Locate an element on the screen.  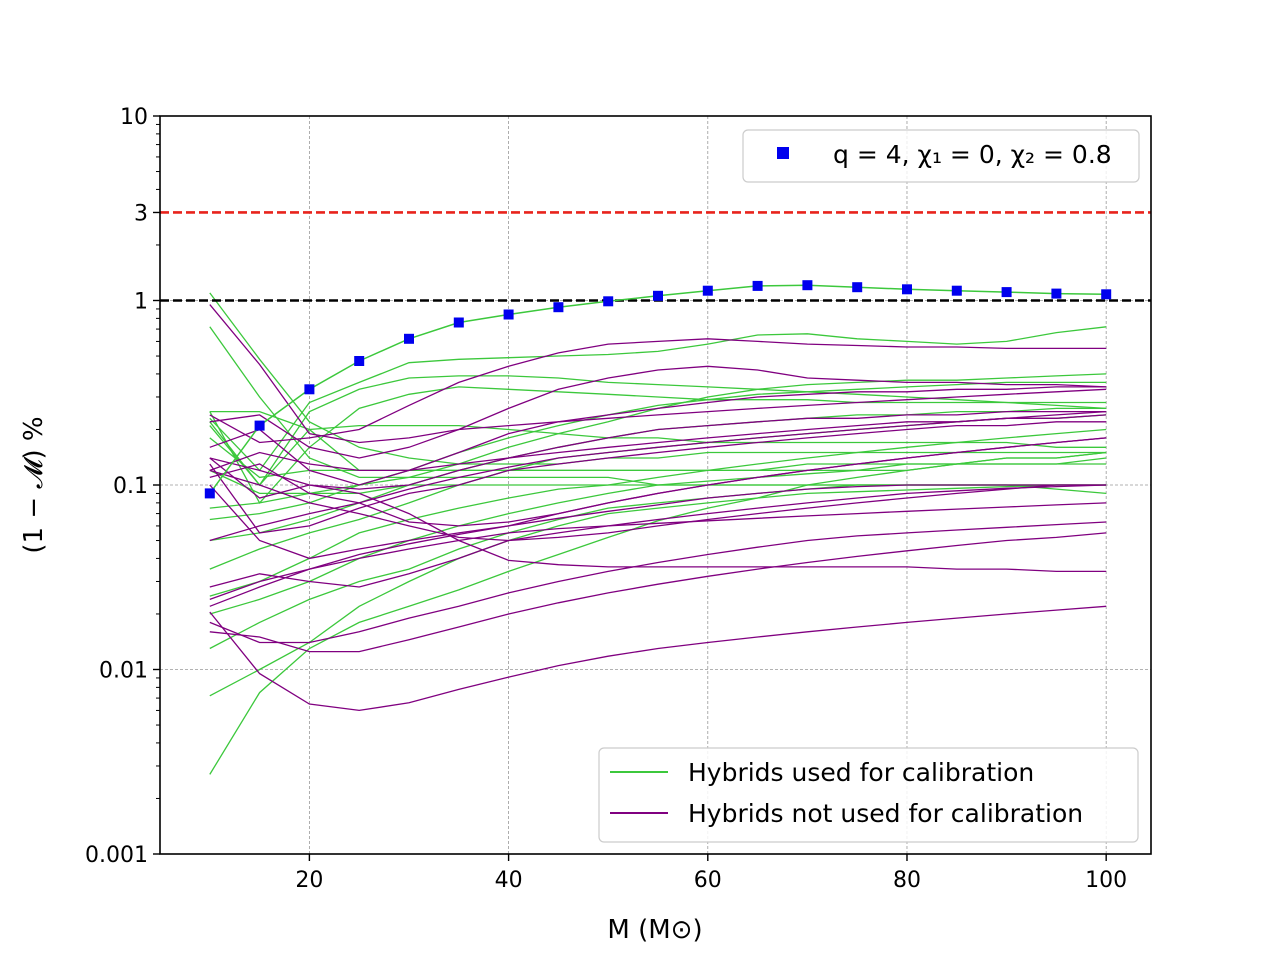
legend-label-used: Hybrids used for calibration is located at coordinates (861, 772).